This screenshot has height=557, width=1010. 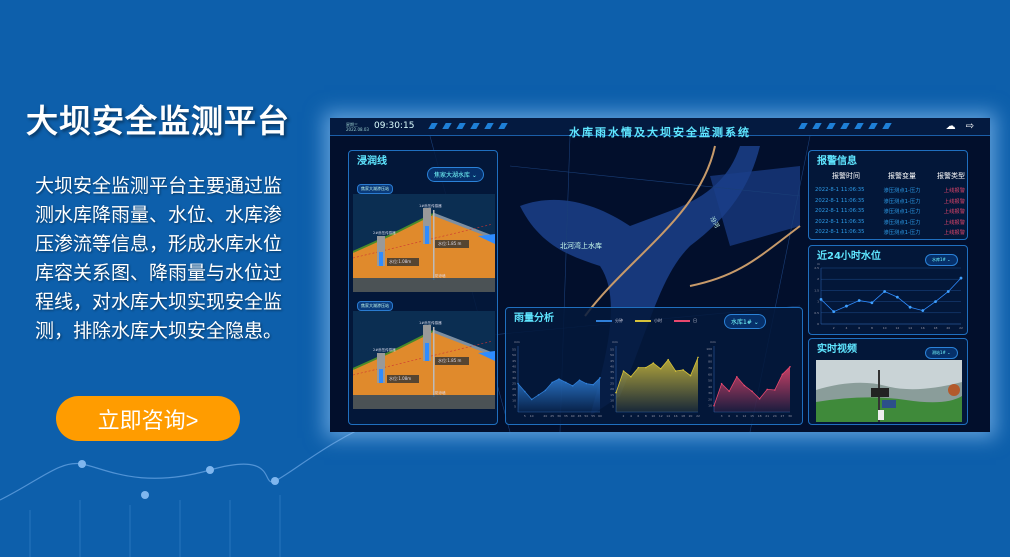 What do you see at coordinates (660, 132) in the screenshot?
I see `system-title: 水库雨水情及大坝安全监测系统` at bounding box center [660, 132].